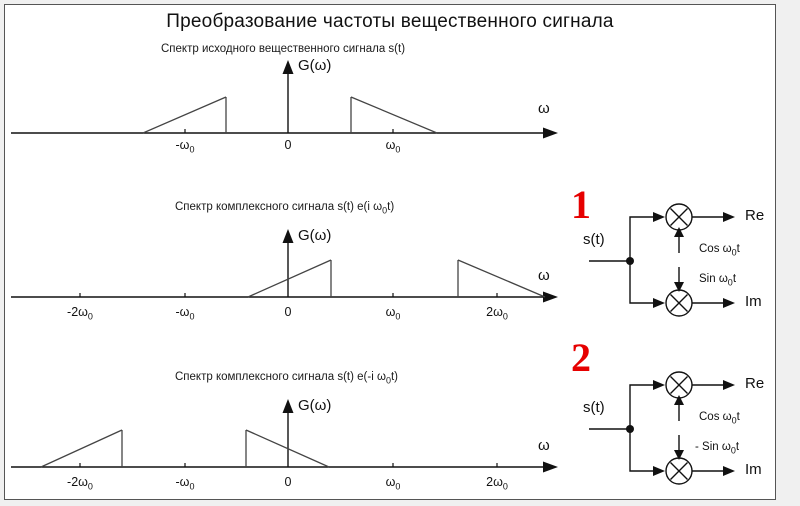 The height and width of the screenshot is (506, 800). Describe the element at coordinates (544, 275) in the screenshot. I see `plot-2-x-axis-label: ω` at that location.